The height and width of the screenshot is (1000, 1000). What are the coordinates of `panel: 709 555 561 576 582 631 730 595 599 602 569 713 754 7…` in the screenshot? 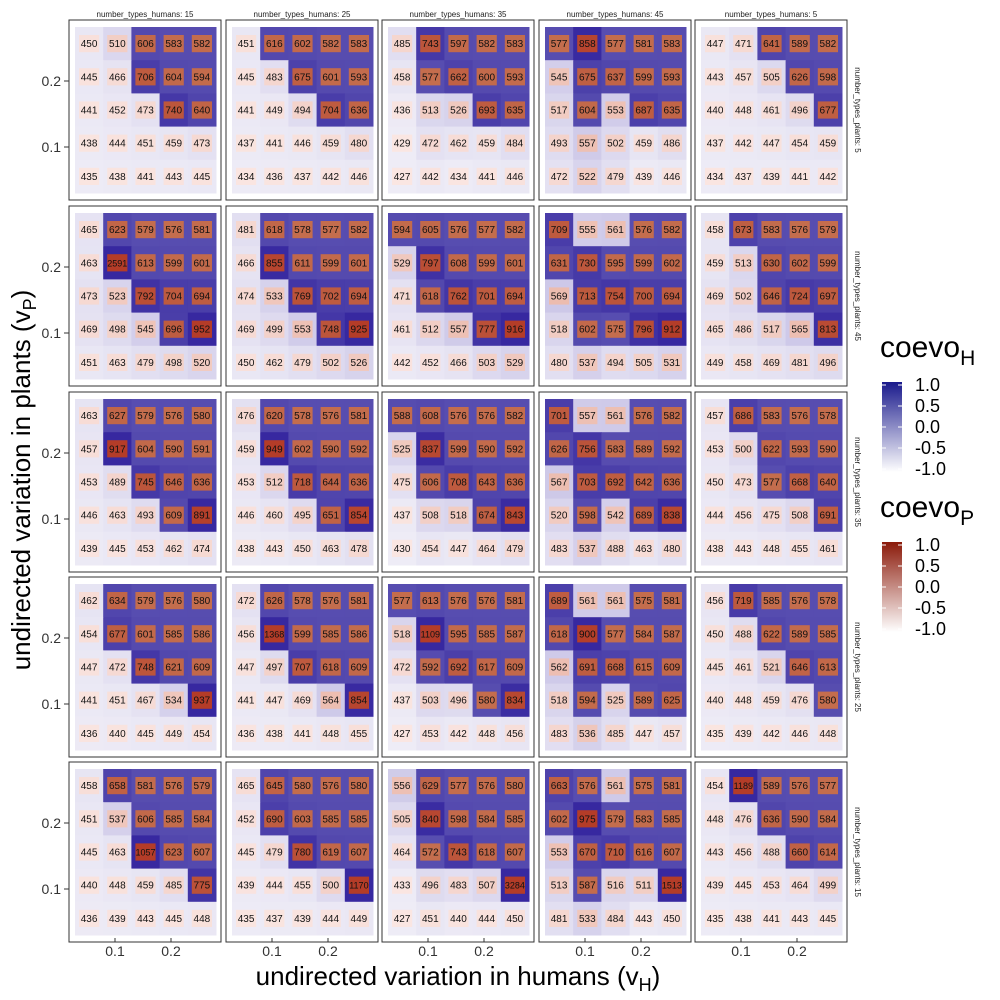 It's located at (615, 296).